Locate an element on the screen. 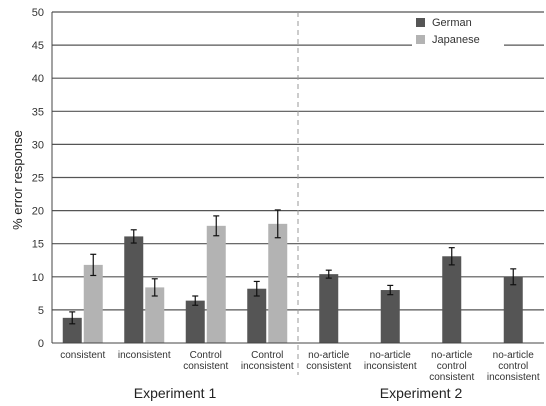 This screenshot has height=406, width=546. y-tick-label: 35 is located at coordinates (38, 112).